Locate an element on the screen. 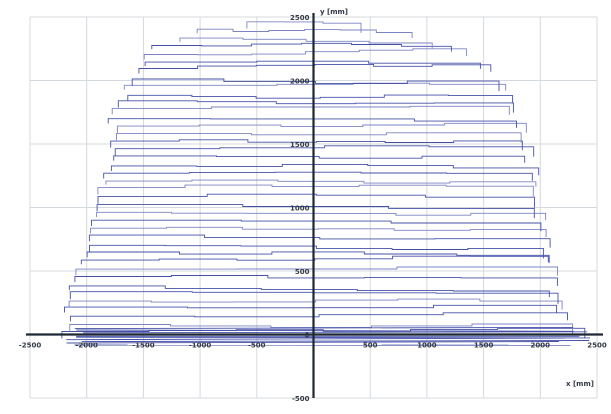  x-tick-label: -500 is located at coordinates (257, 346).